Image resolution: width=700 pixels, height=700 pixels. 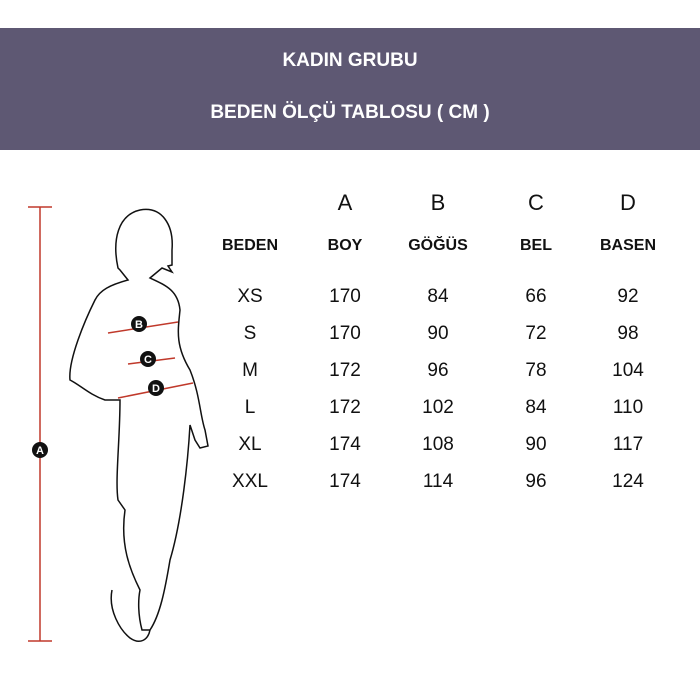 What do you see at coordinates (628, 481) in the screenshot?
I see `table-cell: 124` at bounding box center [628, 481].